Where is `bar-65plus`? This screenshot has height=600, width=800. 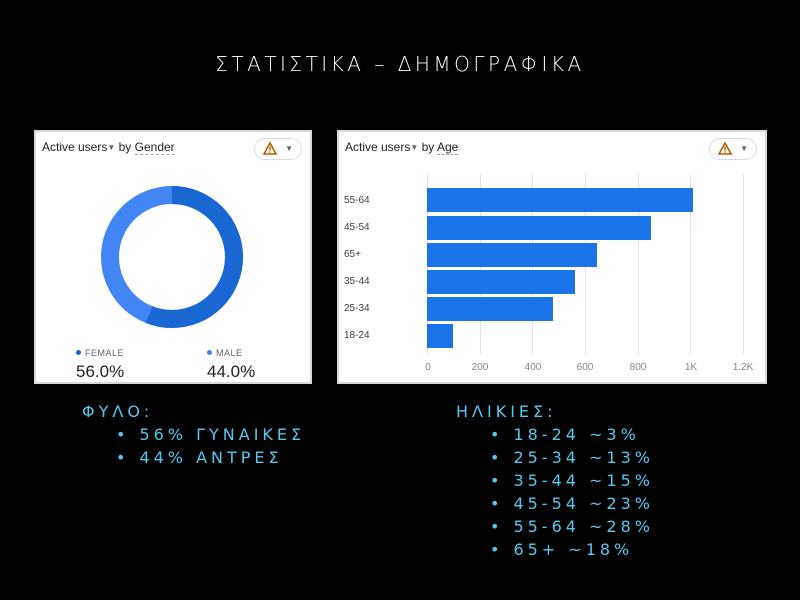
bar-65plus is located at coordinates (512, 255).